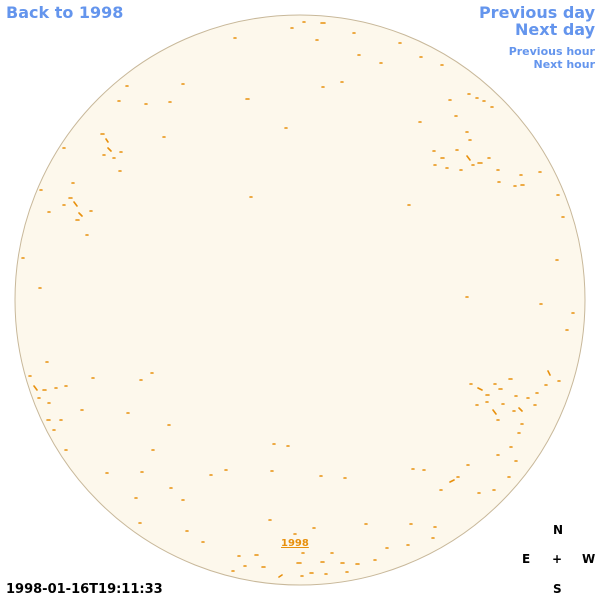 The width and height of the screenshot is (600, 600). Describe the element at coordinates (558, 530) in the screenshot. I see `compass-north: N` at that location.